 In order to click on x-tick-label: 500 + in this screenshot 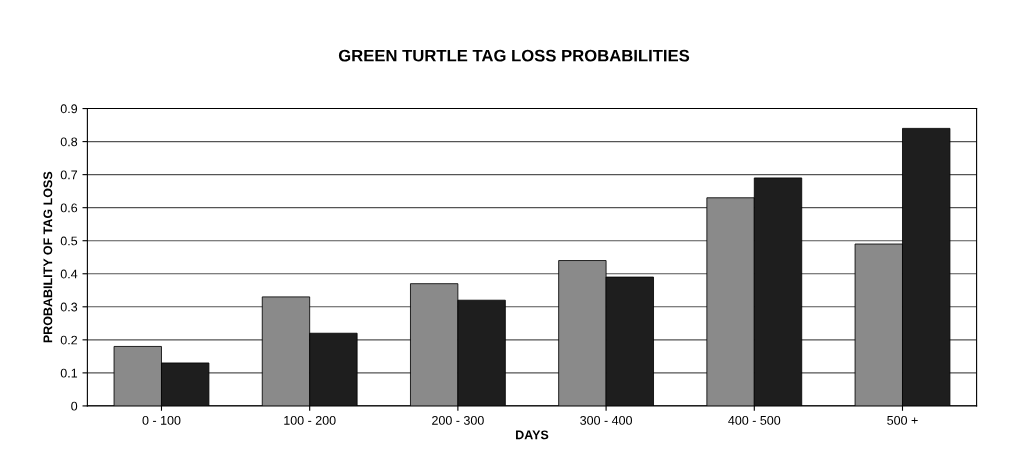, I will do `click(902, 420)`.